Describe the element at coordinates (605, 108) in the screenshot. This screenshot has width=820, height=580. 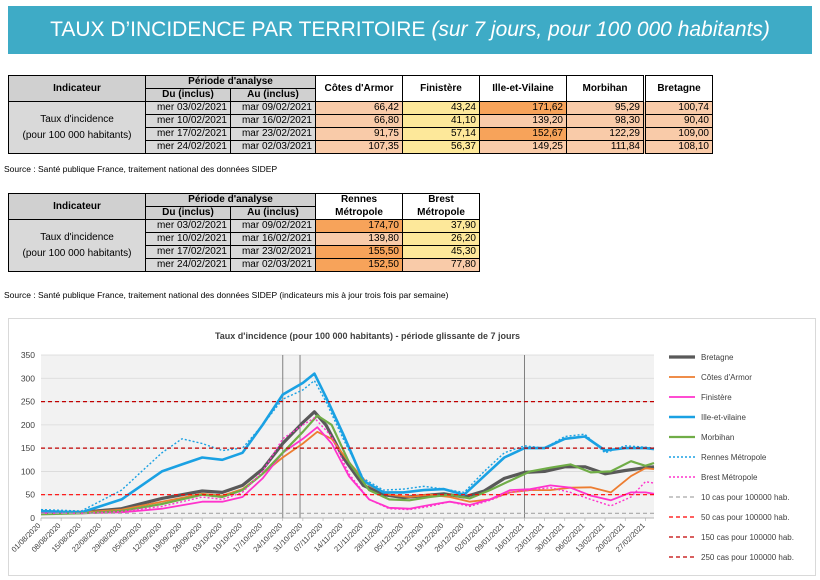
I see `value-cell: 95,29` at that location.